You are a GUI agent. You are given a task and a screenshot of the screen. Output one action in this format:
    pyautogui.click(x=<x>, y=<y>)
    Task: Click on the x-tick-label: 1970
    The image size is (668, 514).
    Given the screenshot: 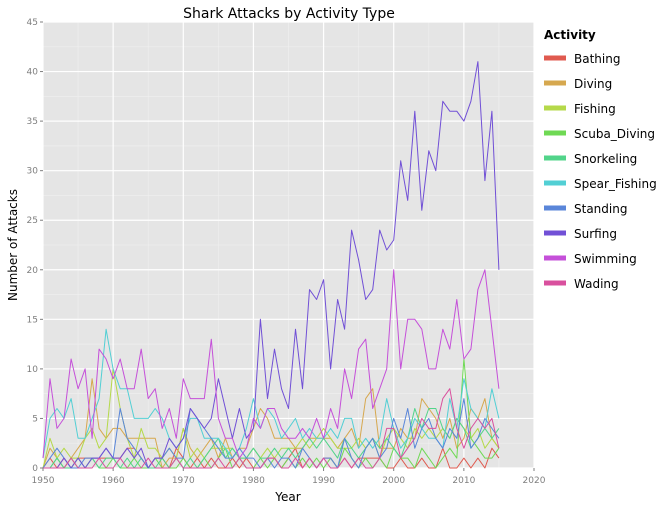 What is the action you would take?
    pyautogui.click(x=183, y=481)
    